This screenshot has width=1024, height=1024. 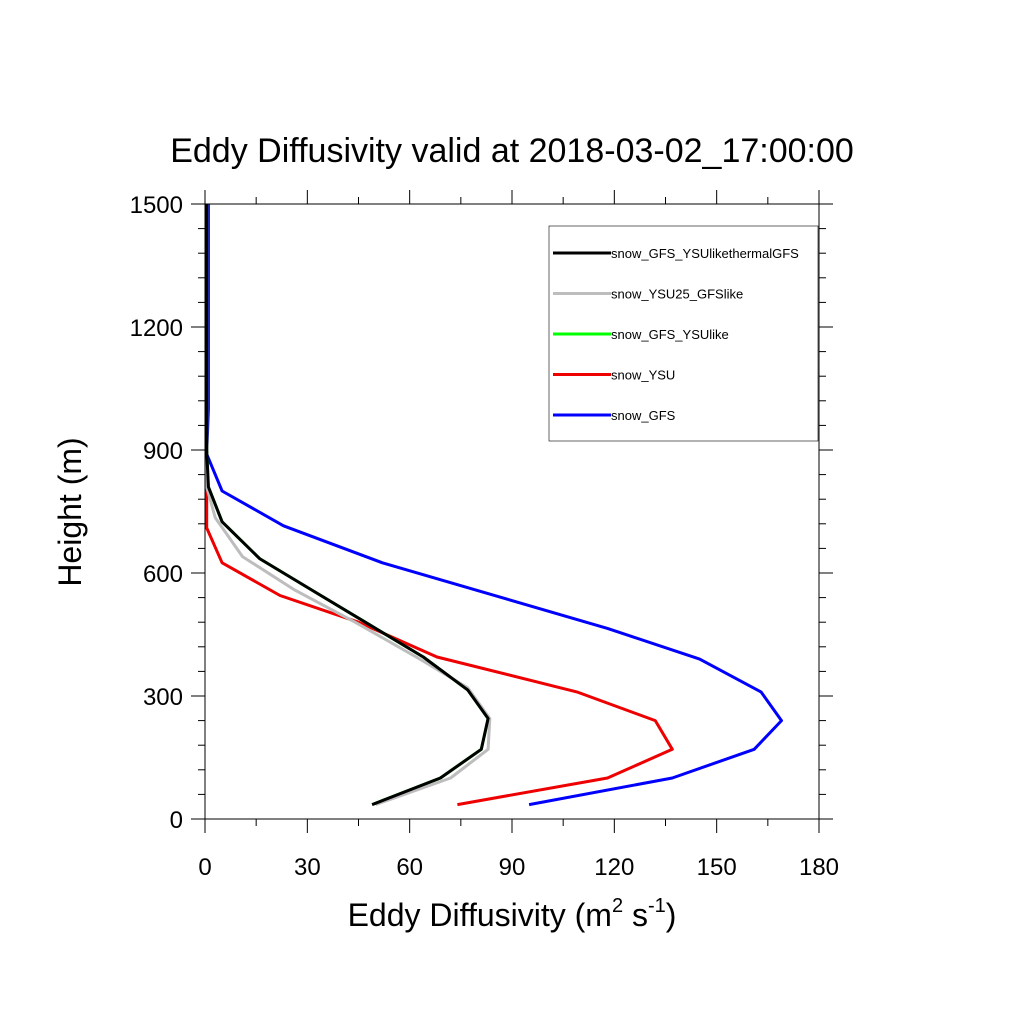 What do you see at coordinates (409, 867) in the screenshot?
I see `x-tick-label: 60` at bounding box center [409, 867].